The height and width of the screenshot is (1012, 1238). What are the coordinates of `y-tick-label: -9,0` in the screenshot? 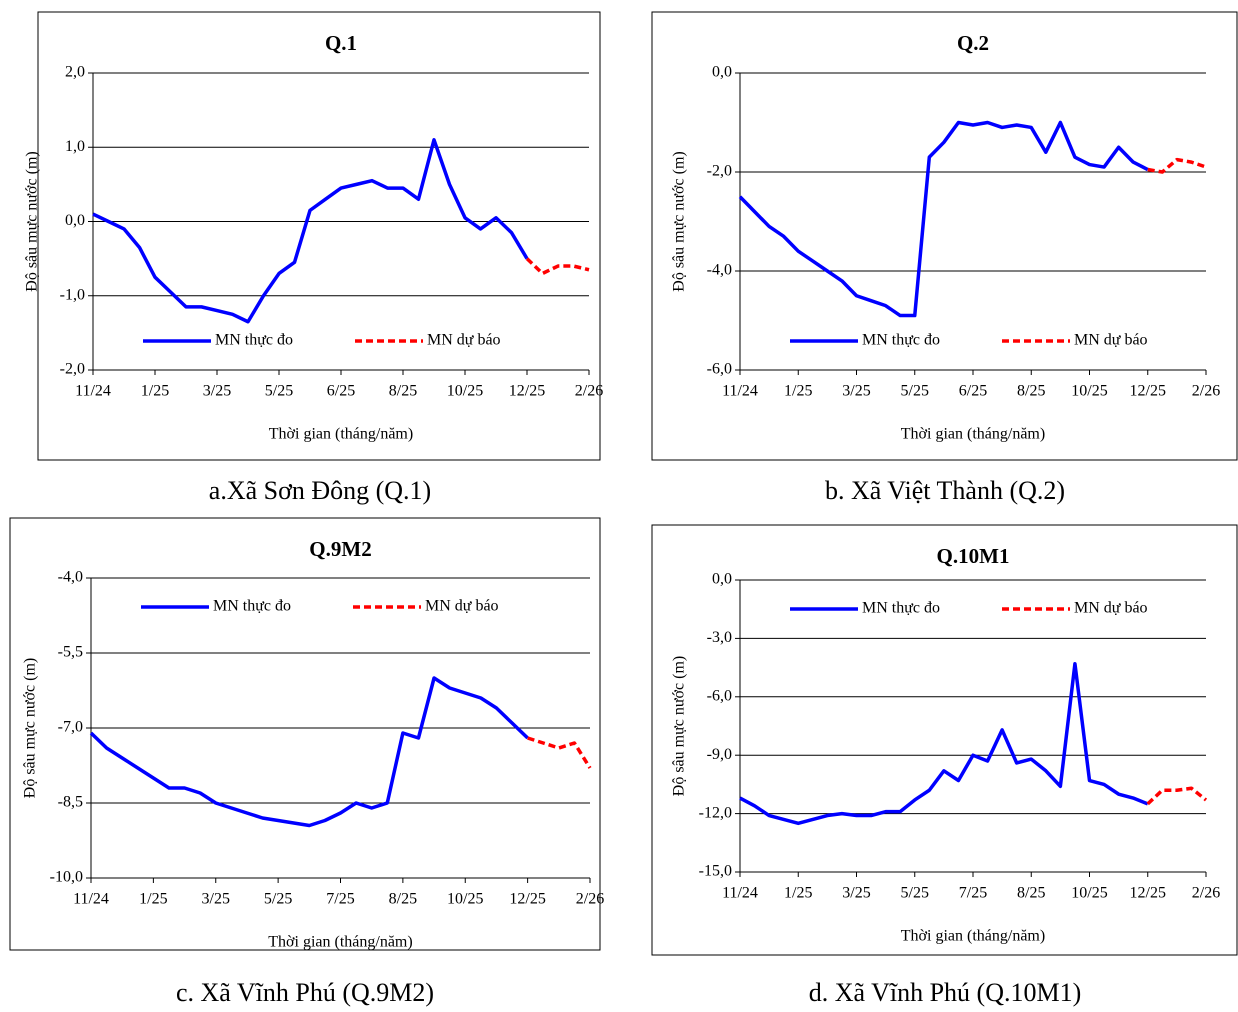 It's located at (719, 754).